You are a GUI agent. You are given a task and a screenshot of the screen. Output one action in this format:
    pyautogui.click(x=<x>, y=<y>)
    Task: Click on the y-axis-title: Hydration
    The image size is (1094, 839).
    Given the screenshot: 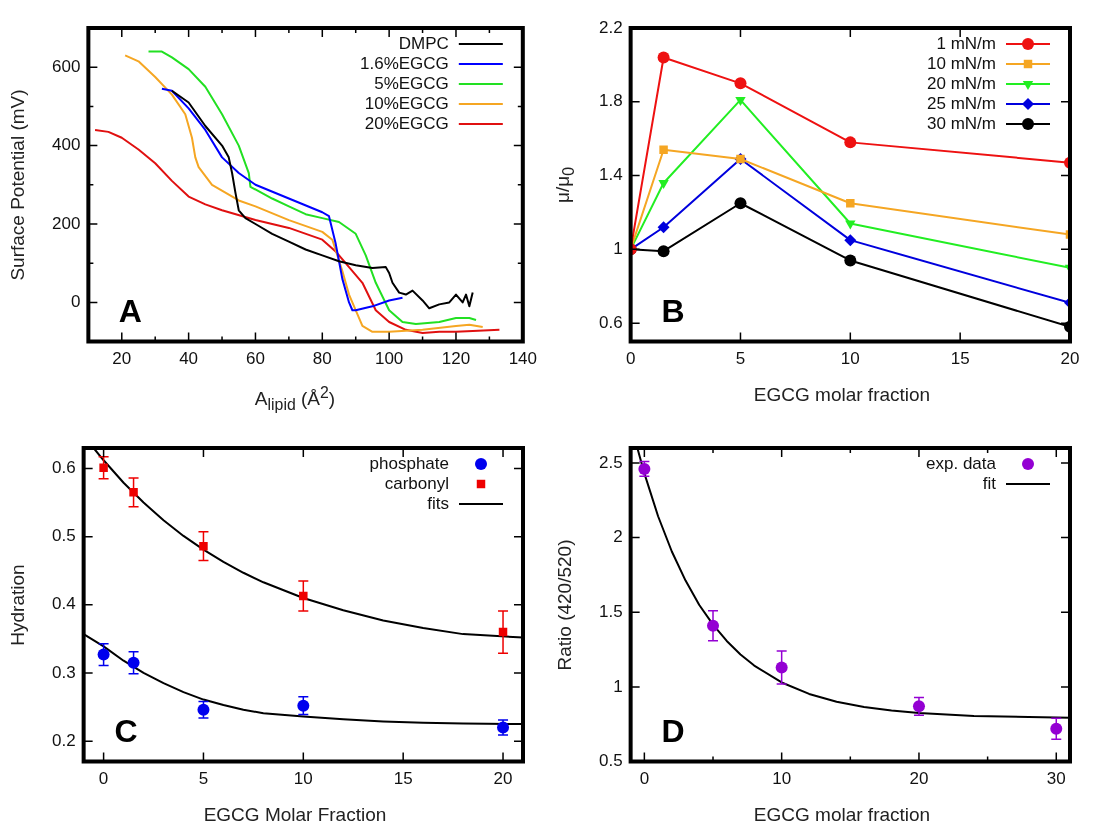 What is the action you would take?
    pyautogui.click(x=18, y=605)
    